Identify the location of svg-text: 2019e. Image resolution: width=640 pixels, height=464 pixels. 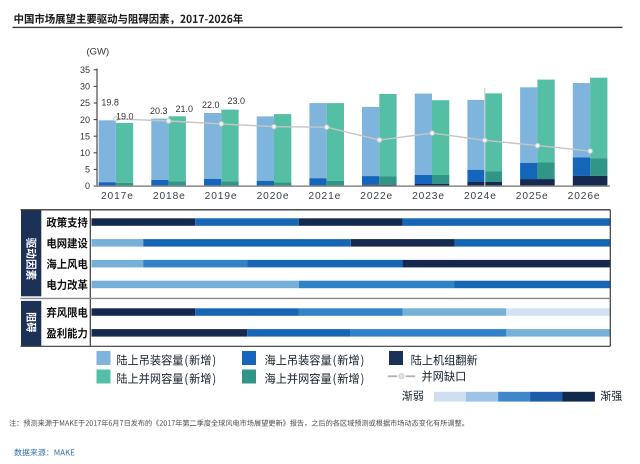
(221, 196).